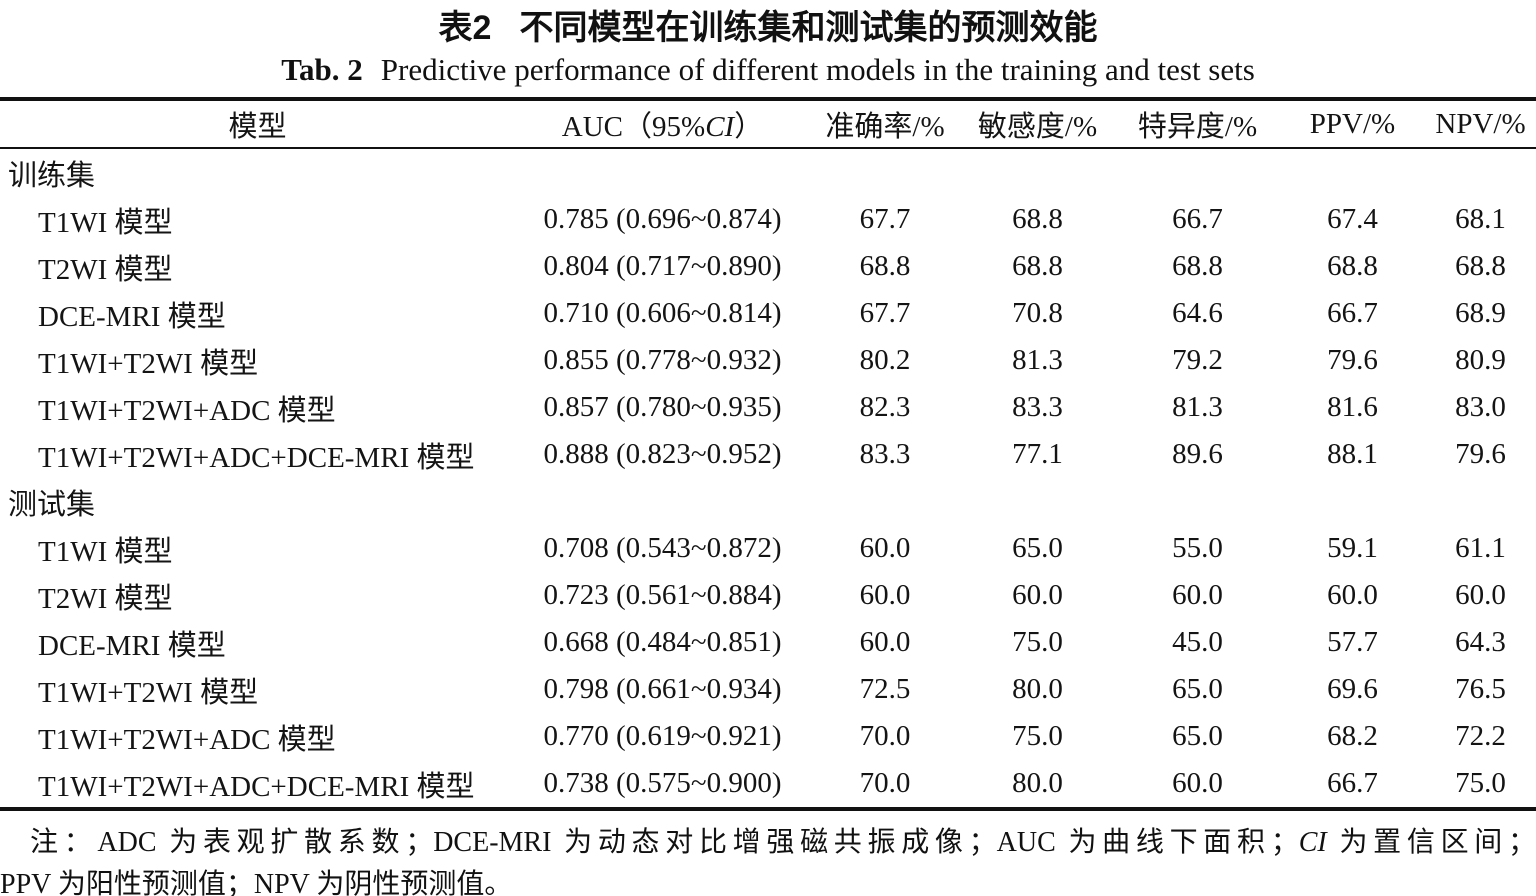 The height and width of the screenshot is (896, 1536). What do you see at coordinates (1352, 642) in the screenshot?
I see `ppv-cell: 57.7` at bounding box center [1352, 642].